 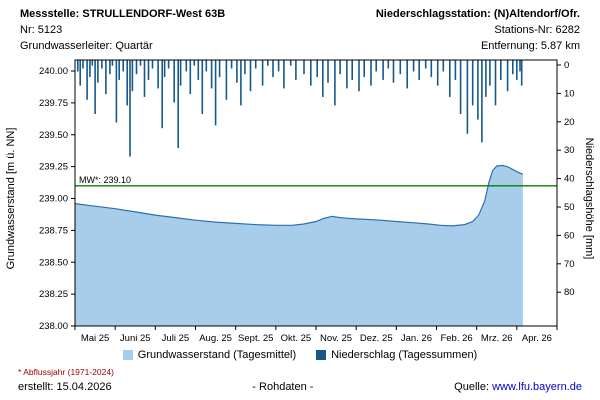 What do you see at coordinates (95, 338) in the screenshot?
I see `svg-text: Mai 25` at bounding box center [95, 338].